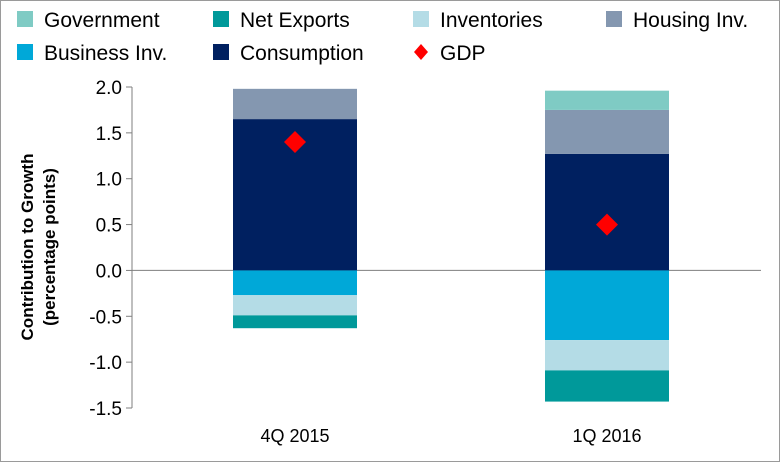 Image resolution: width=780 pixels, height=462 pixels. I want to click on bar-segment-inventories-1q-2016, so click(607, 355).